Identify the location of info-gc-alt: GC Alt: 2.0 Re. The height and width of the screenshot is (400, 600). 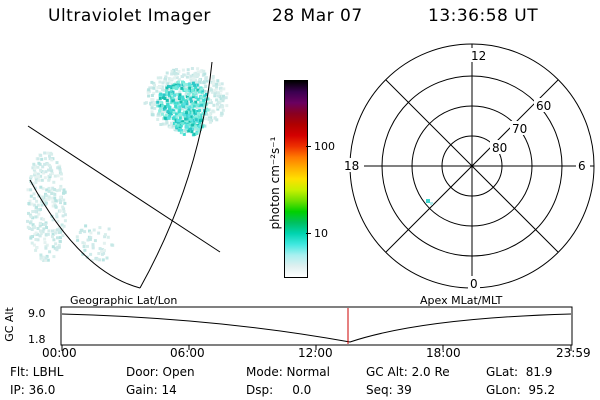
(408, 372).